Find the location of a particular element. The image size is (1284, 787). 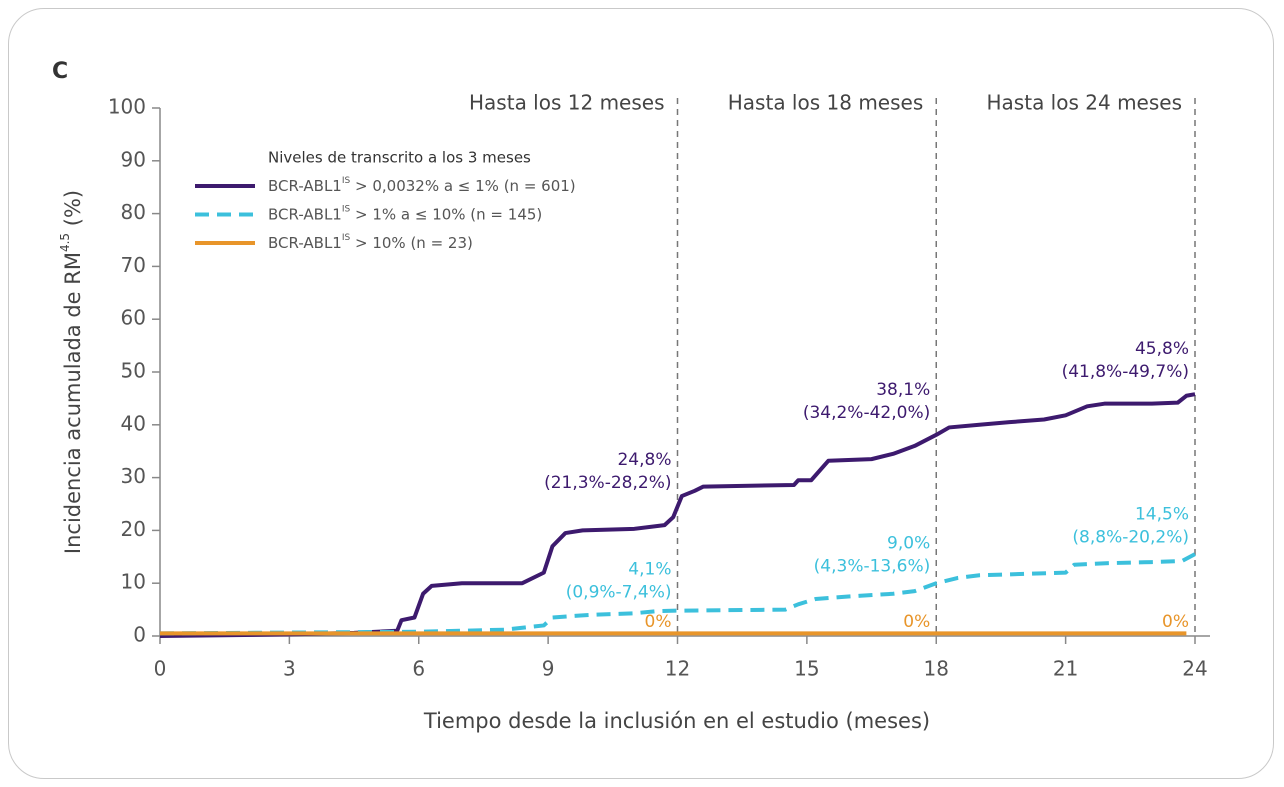

ci-label: (8,8%-20,2%) is located at coordinates (1130, 537).